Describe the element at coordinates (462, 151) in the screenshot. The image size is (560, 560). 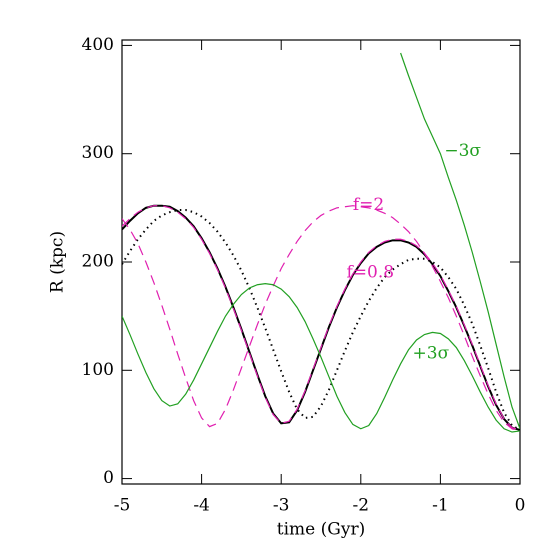
I see `annotation: −3σ` at that location.